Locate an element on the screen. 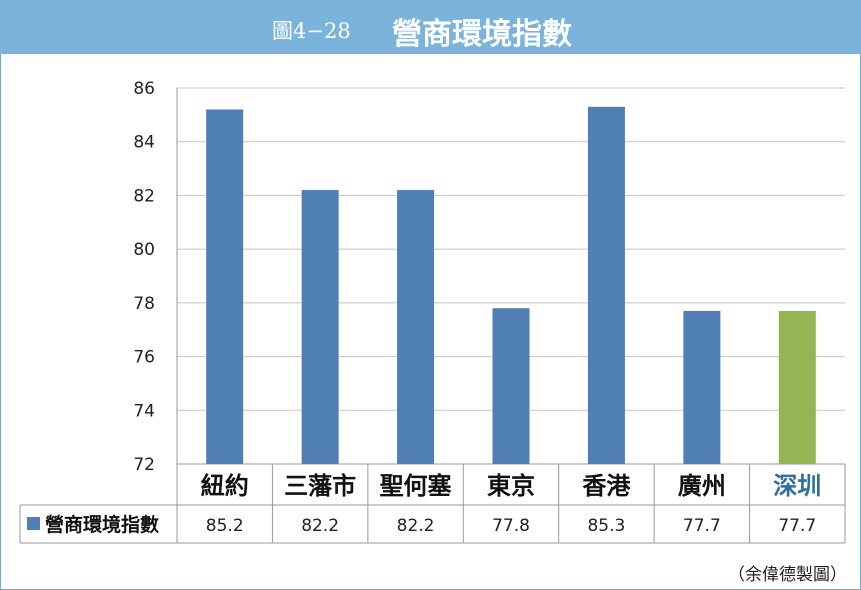  y-tick-label: 84 is located at coordinates (144, 143).